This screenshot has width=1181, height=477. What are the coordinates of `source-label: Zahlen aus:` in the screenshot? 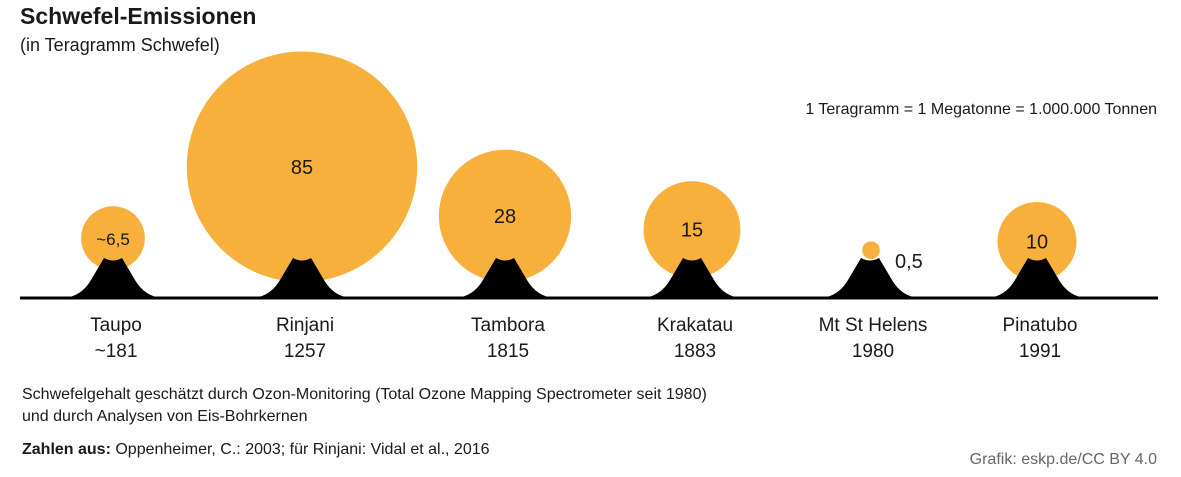 It's located at (66, 449).